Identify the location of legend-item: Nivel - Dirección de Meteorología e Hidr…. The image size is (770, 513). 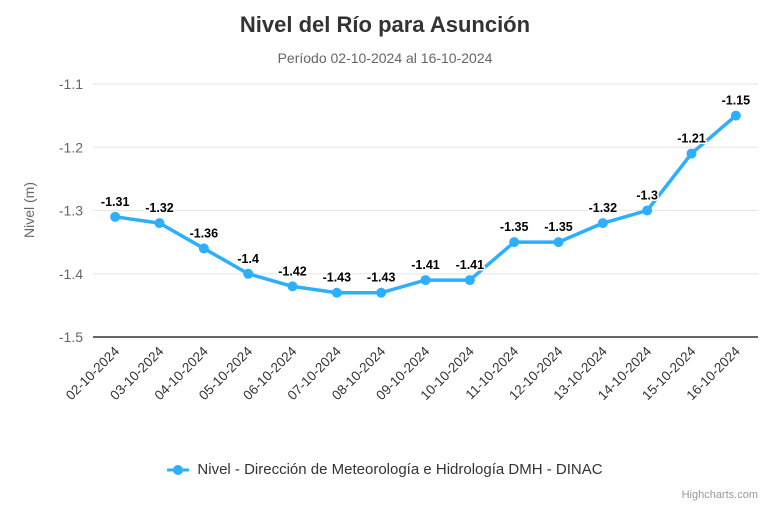
(385, 469).